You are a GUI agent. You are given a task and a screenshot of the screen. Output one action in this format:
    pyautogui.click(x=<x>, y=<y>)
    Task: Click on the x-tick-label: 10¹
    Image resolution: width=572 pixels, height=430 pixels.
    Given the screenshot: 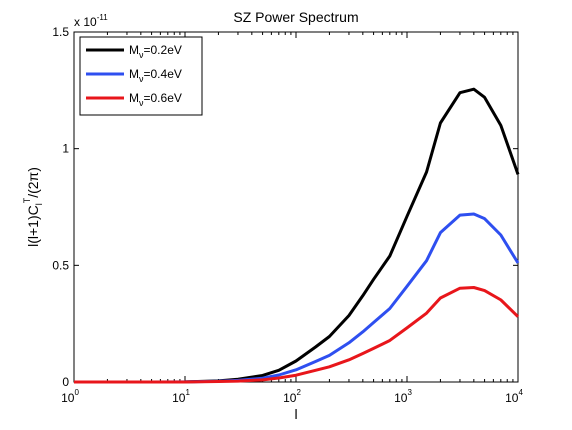 What is the action you would take?
    pyautogui.click(x=181, y=396)
    